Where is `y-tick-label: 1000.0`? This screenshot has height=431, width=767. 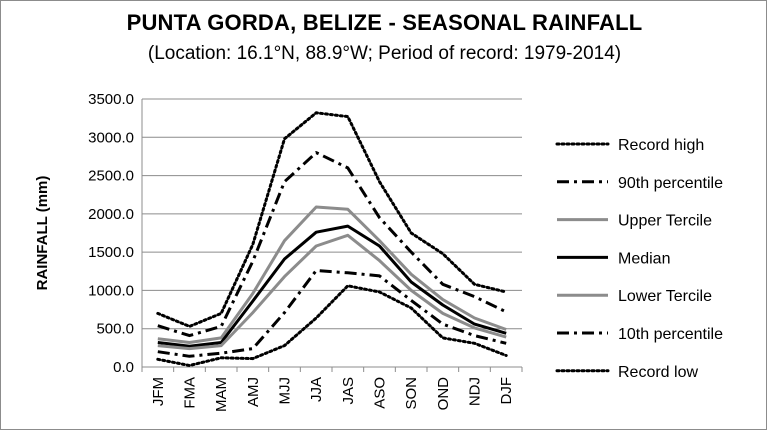
y-tick-label: 1000.0 is located at coordinates (111, 290).